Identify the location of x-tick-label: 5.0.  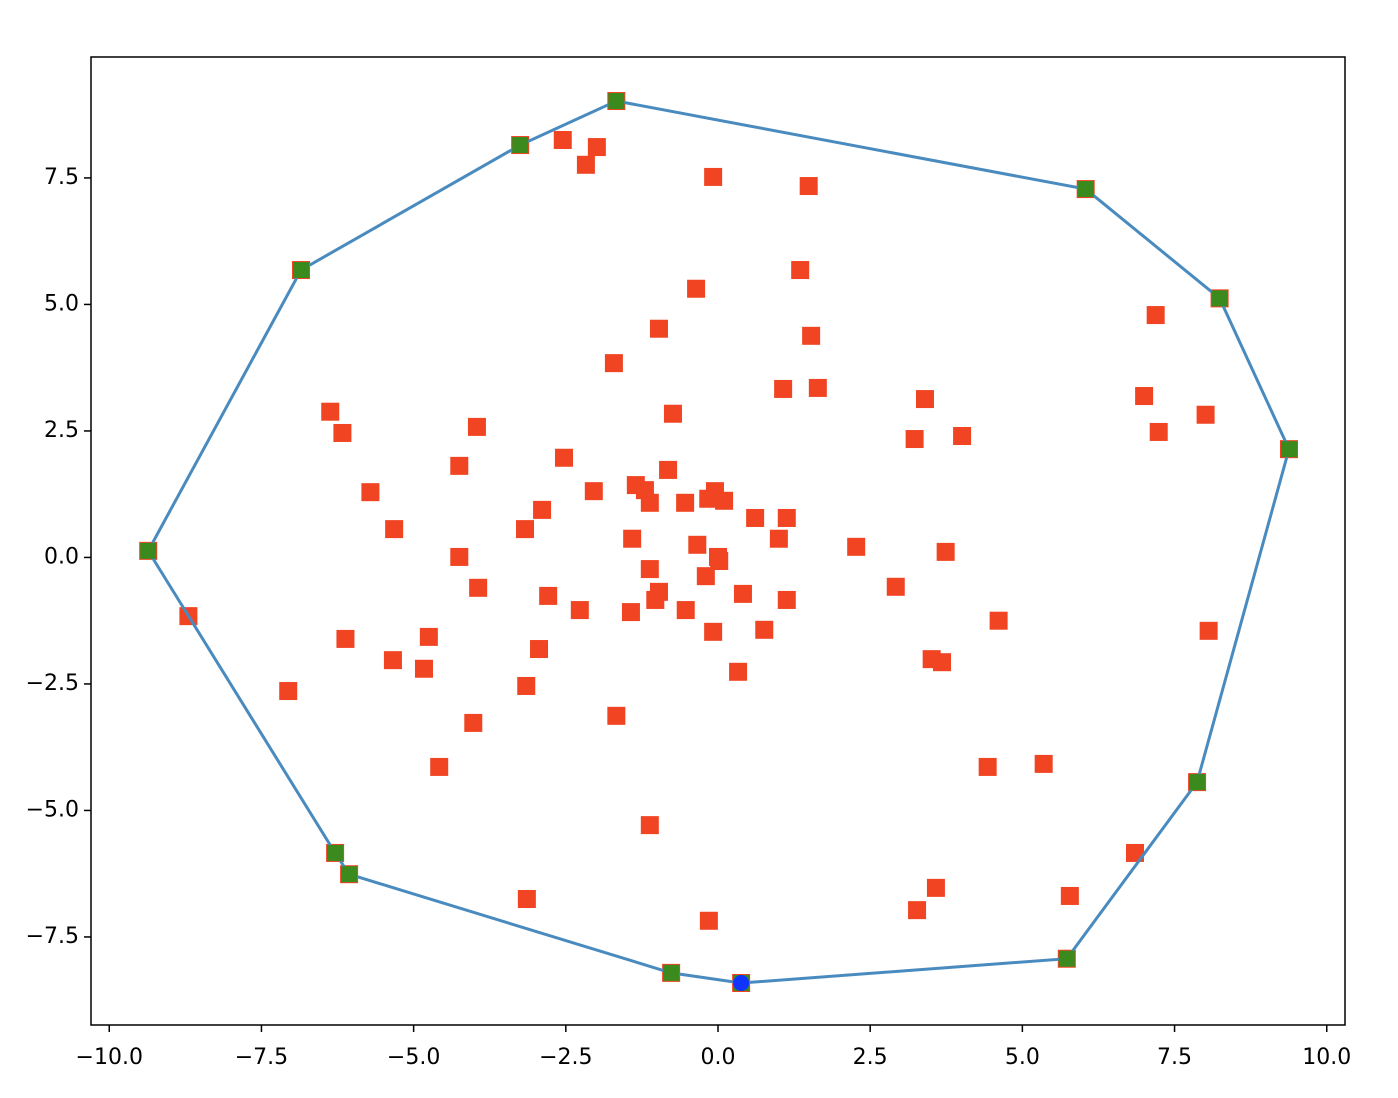
(1022, 1057).